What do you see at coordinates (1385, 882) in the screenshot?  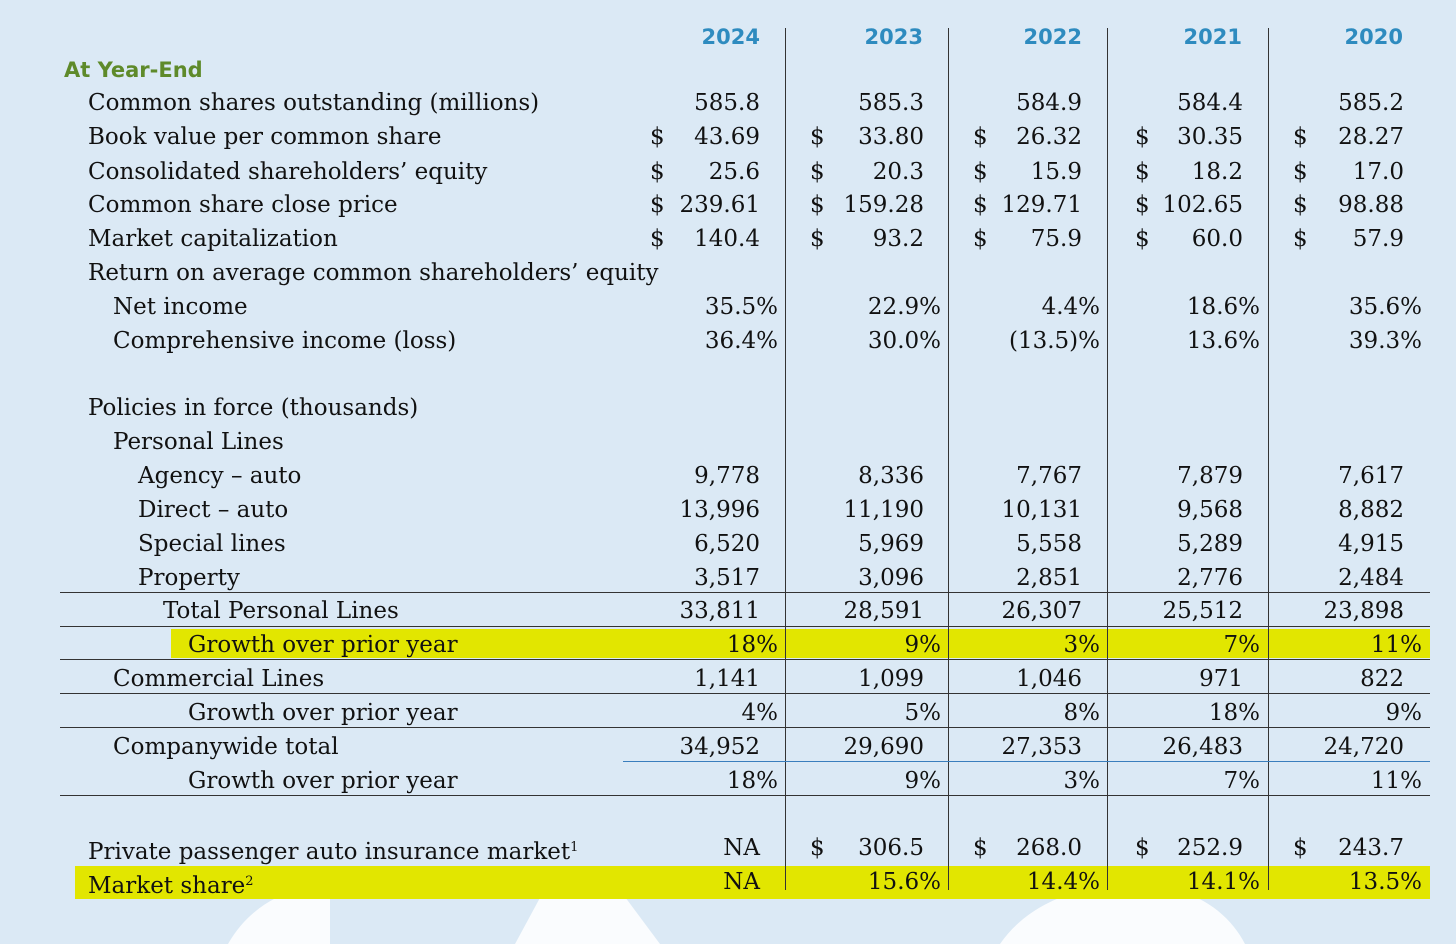 I see `cell-value: 13.5%` at bounding box center [1385, 882].